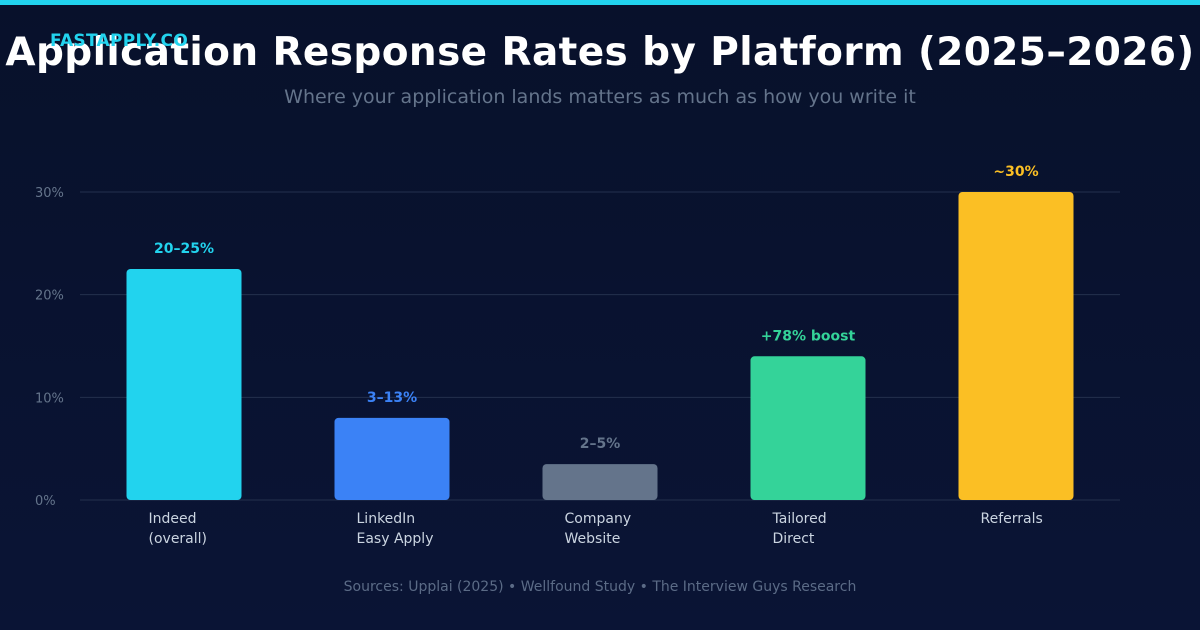 This screenshot has height=630, width=1200. What do you see at coordinates (799, 529) in the screenshot?
I see `category-label: Tailored Direct` at bounding box center [799, 529].